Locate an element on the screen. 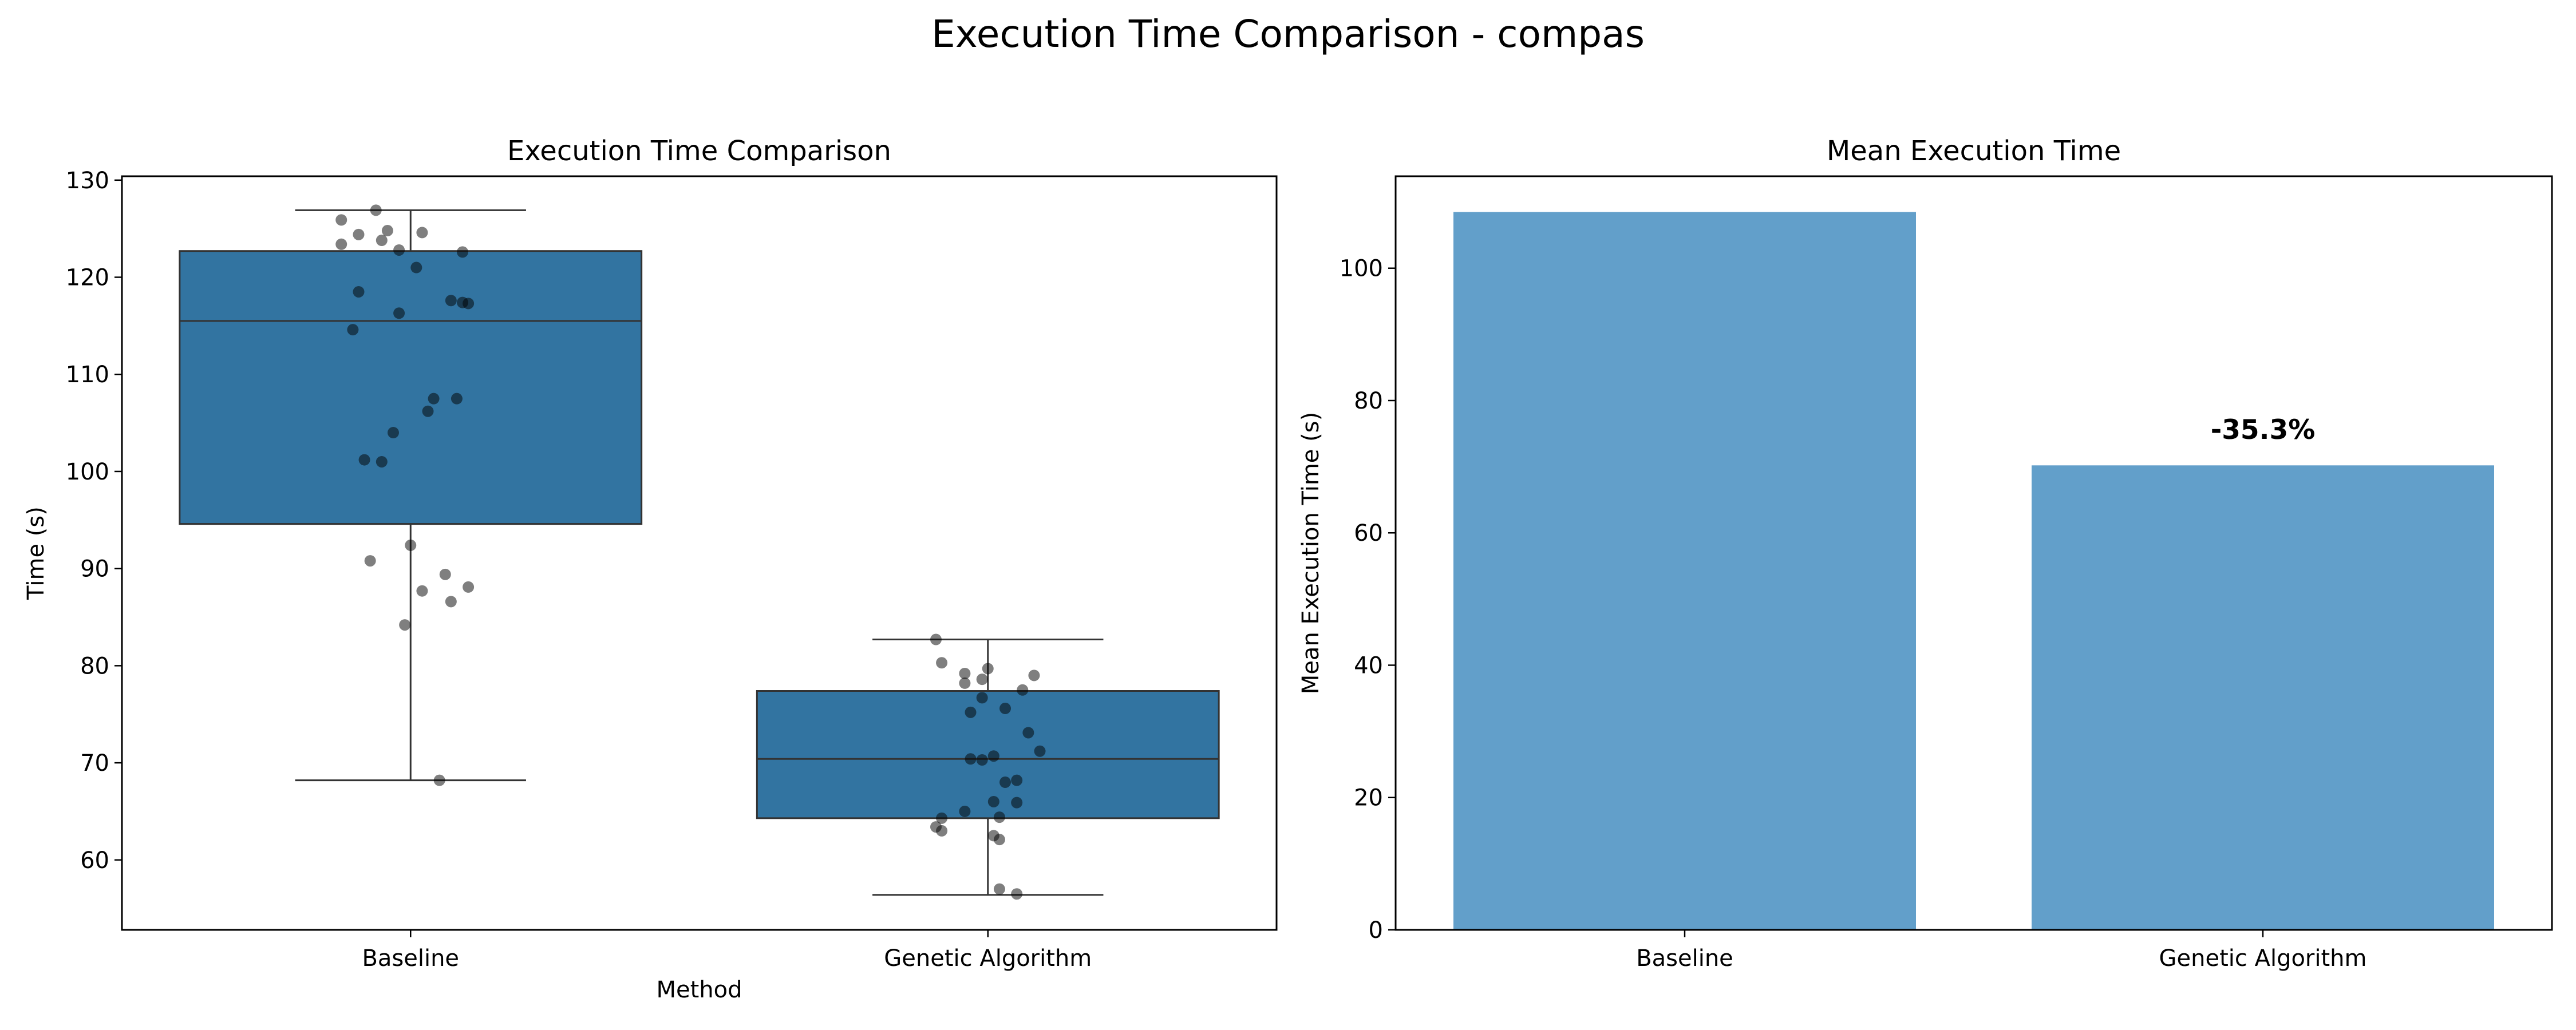 This screenshot has height=1030, width=2576. bar-chart-title: Mean Execution Time is located at coordinates (1974, 151).